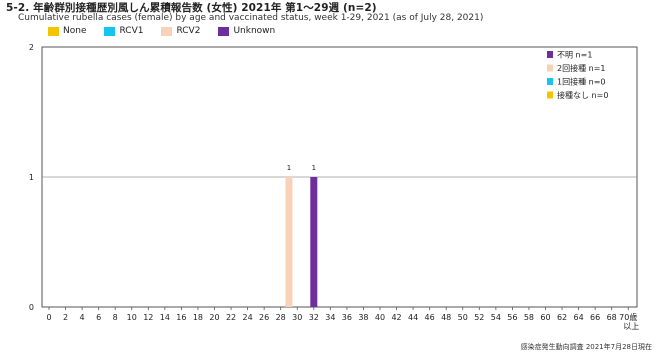  I want to click on top-legend: None RCV1 RCV2 Unknown, so click(170, 31).